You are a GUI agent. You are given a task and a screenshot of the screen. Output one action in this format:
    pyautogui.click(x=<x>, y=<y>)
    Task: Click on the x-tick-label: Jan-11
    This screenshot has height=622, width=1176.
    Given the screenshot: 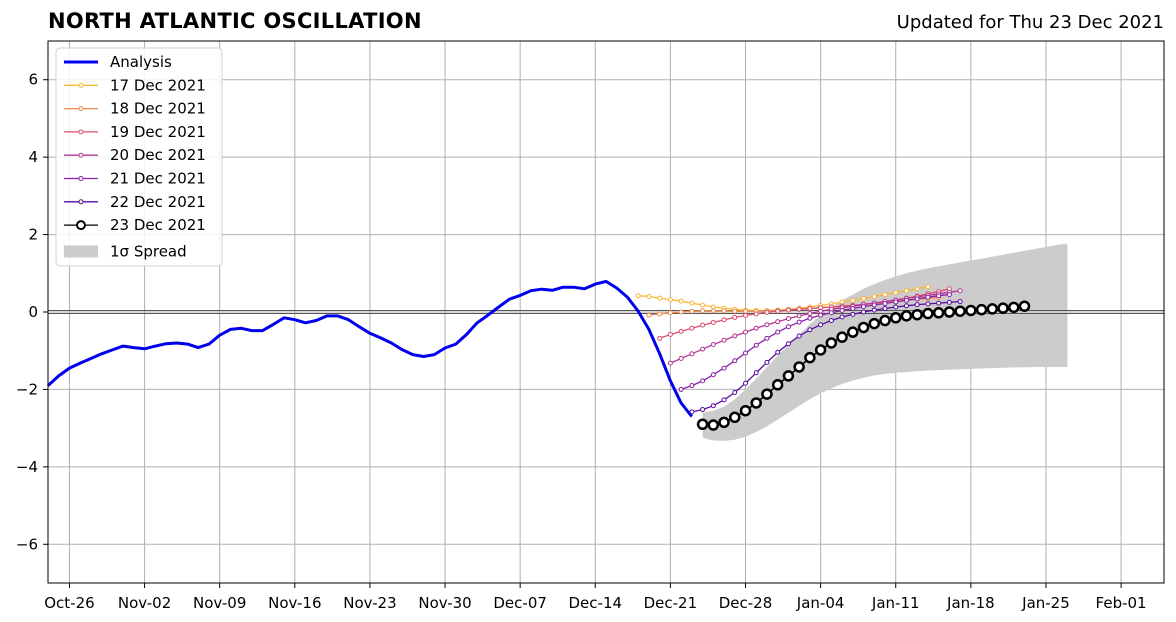 What is the action you would take?
    pyautogui.click(x=895, y=603)
    